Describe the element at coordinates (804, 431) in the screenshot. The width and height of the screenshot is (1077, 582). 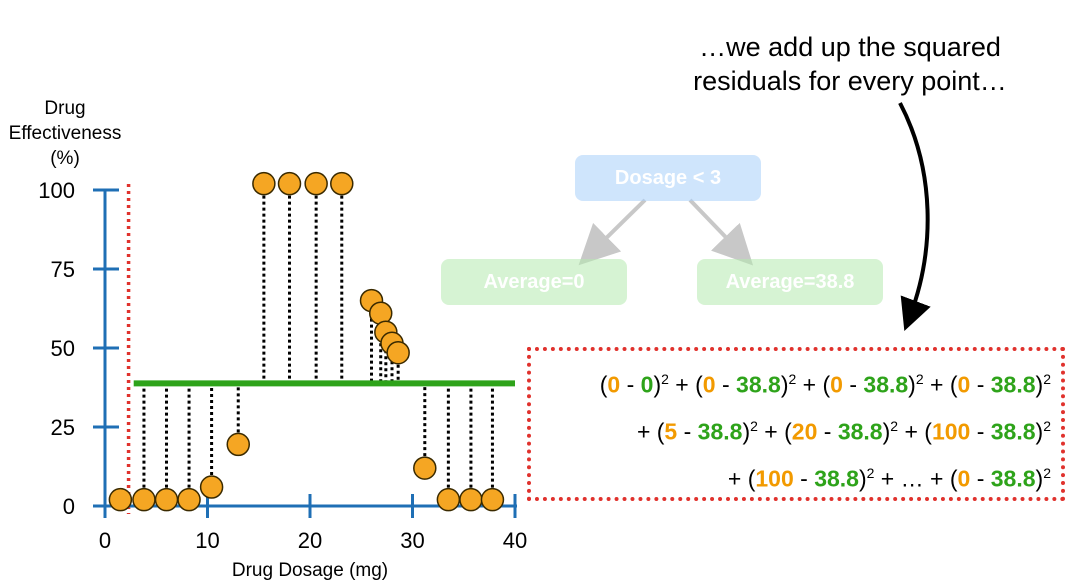
I see `observed-value: 20` at that location.